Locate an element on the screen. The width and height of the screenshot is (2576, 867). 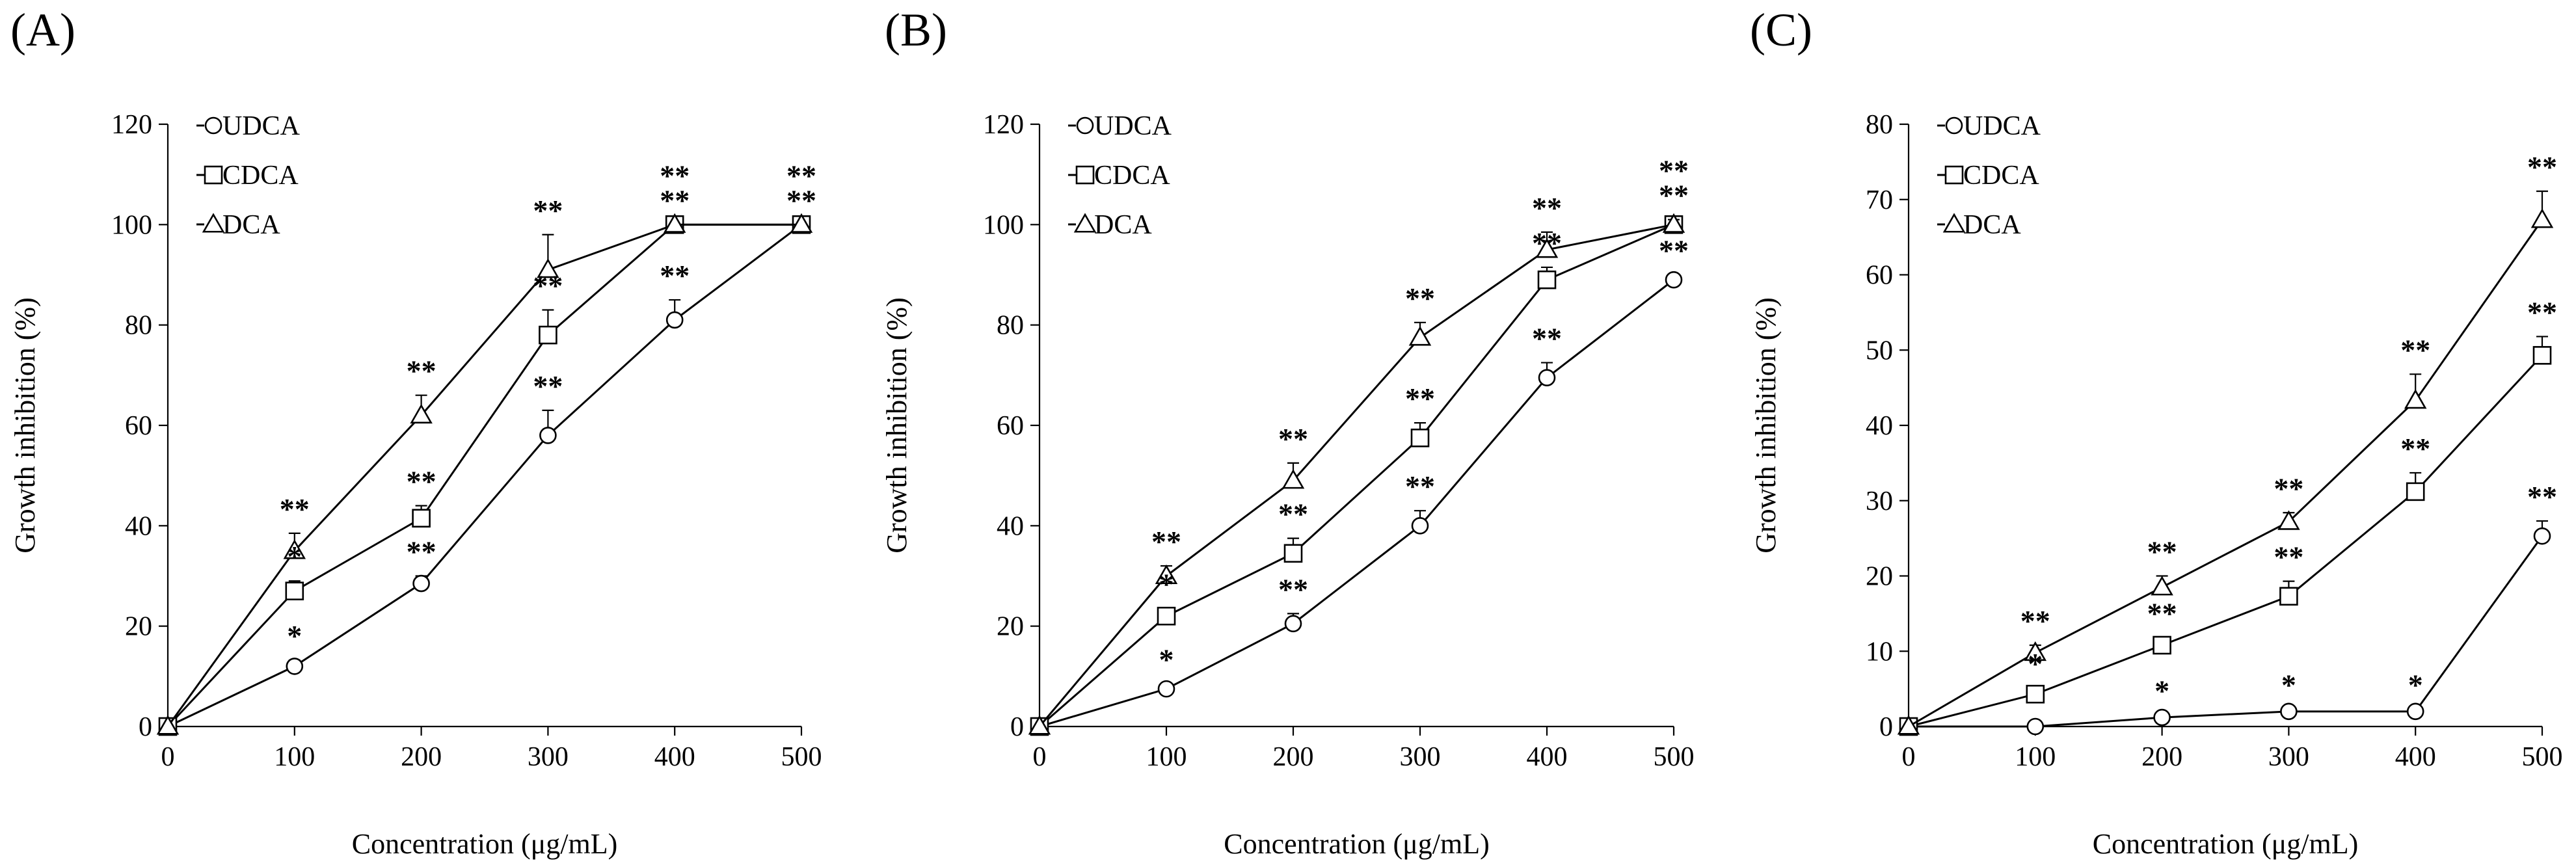
y-tick-label: 120 is located at coordinates (1003, 125).